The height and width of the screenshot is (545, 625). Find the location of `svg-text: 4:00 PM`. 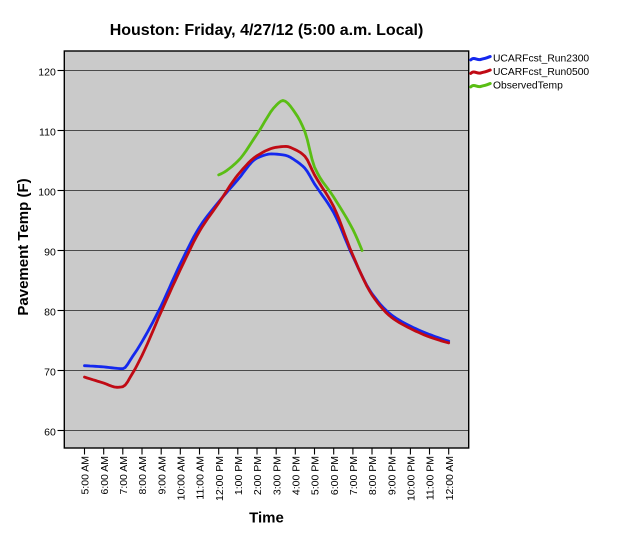

svg-text: 4:00 PM is located at coordinates (297, 475).